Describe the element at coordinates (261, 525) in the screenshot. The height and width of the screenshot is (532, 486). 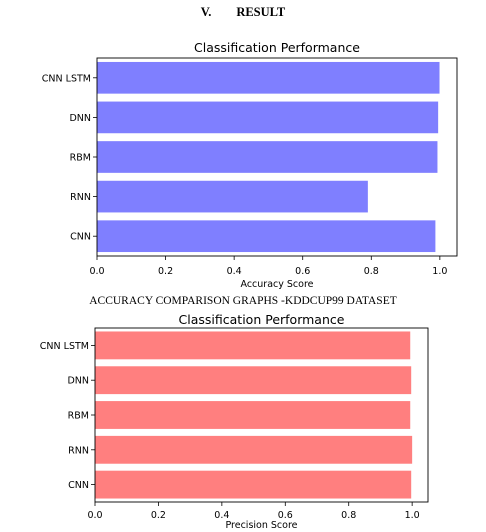
I see `x-axis-label: Precision Score` at that location.